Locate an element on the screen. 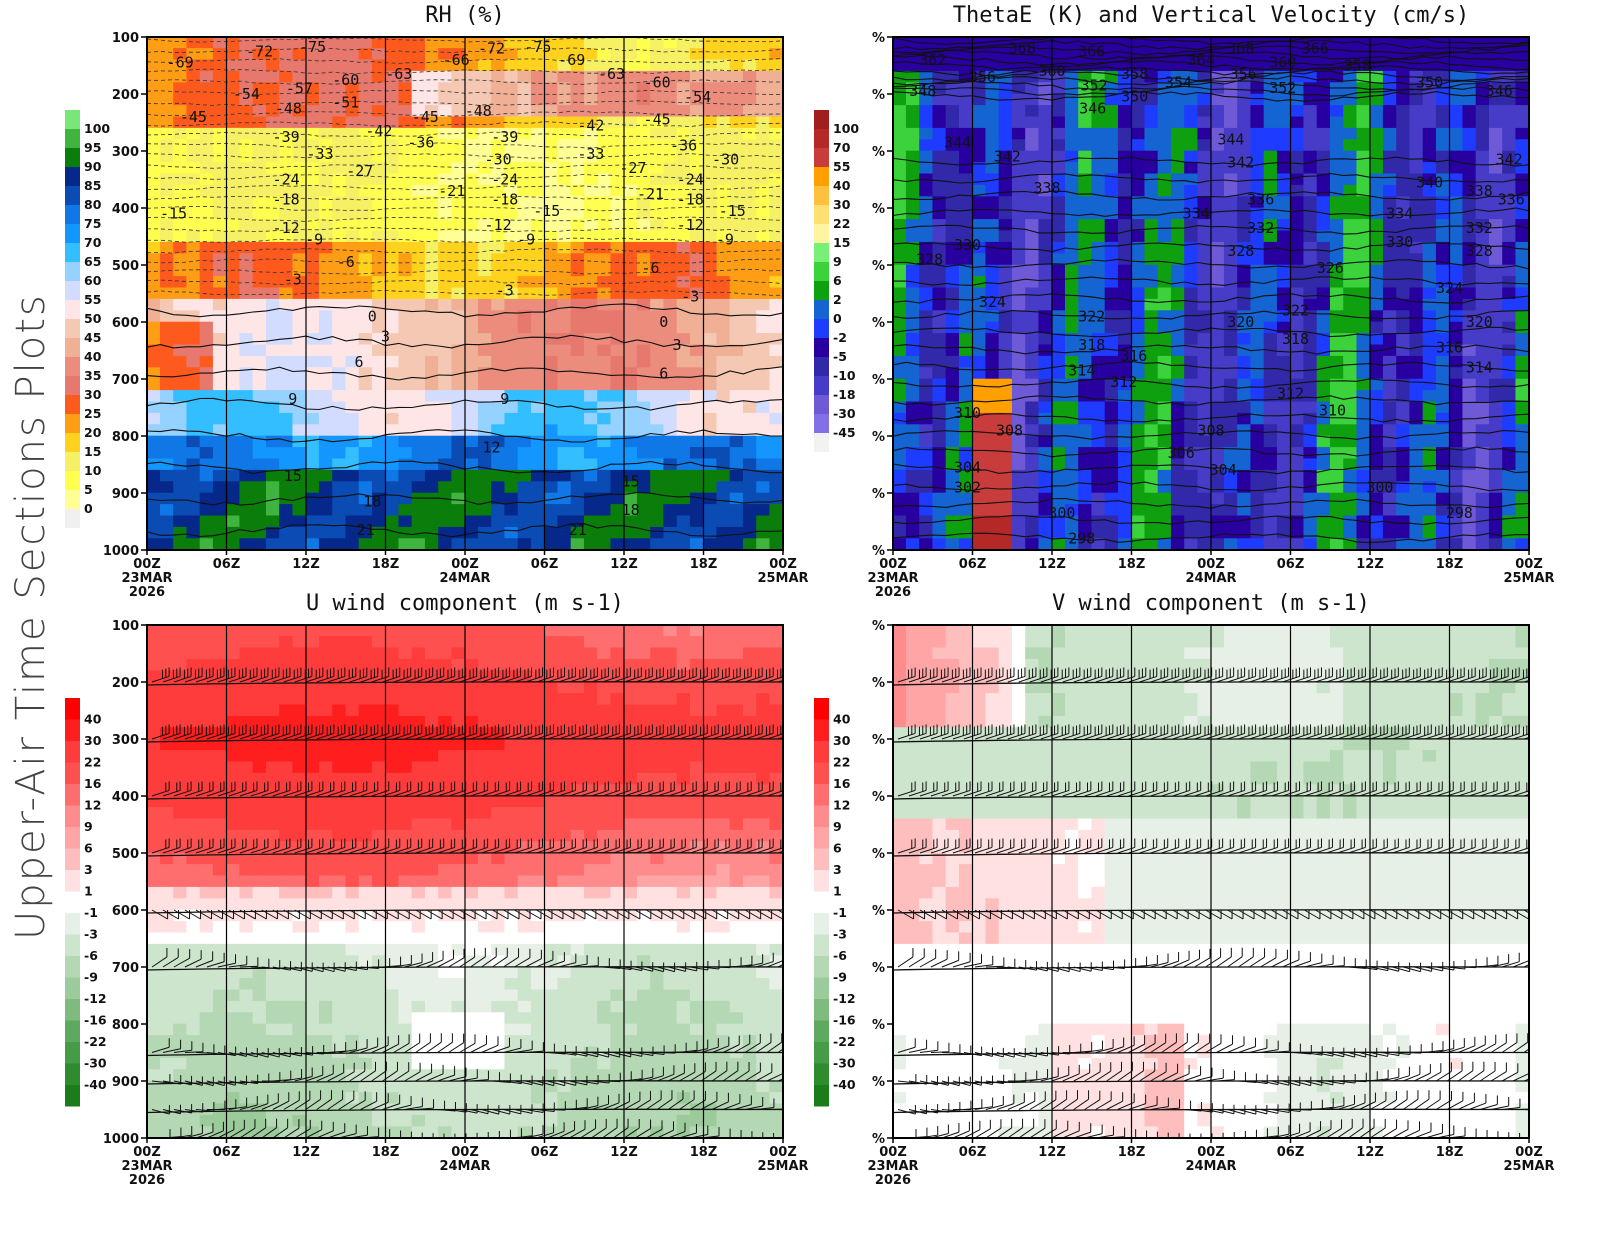 Image resolution: width=1600 pixels, height=1236 pixels. thetae-colorbar-swatch is located at coordinates (821, 271).